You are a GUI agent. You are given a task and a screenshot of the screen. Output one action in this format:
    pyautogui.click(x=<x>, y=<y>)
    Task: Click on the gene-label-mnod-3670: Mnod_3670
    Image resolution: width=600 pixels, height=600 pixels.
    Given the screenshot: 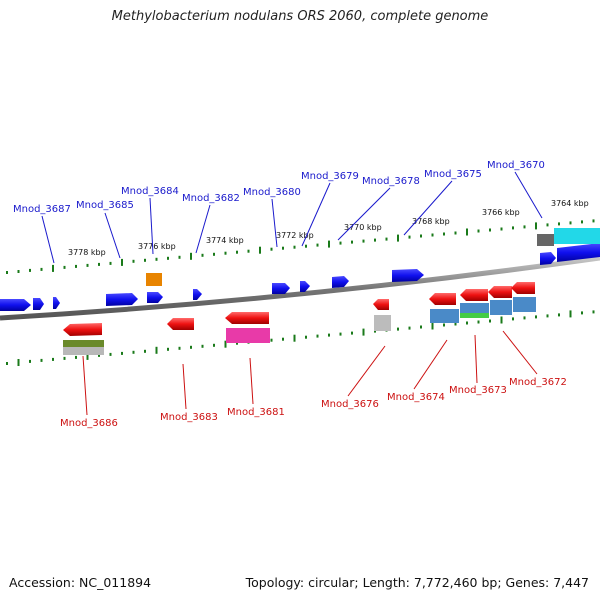 What is the action you would take?
    pyautogui.click(x=516, y=165)
    